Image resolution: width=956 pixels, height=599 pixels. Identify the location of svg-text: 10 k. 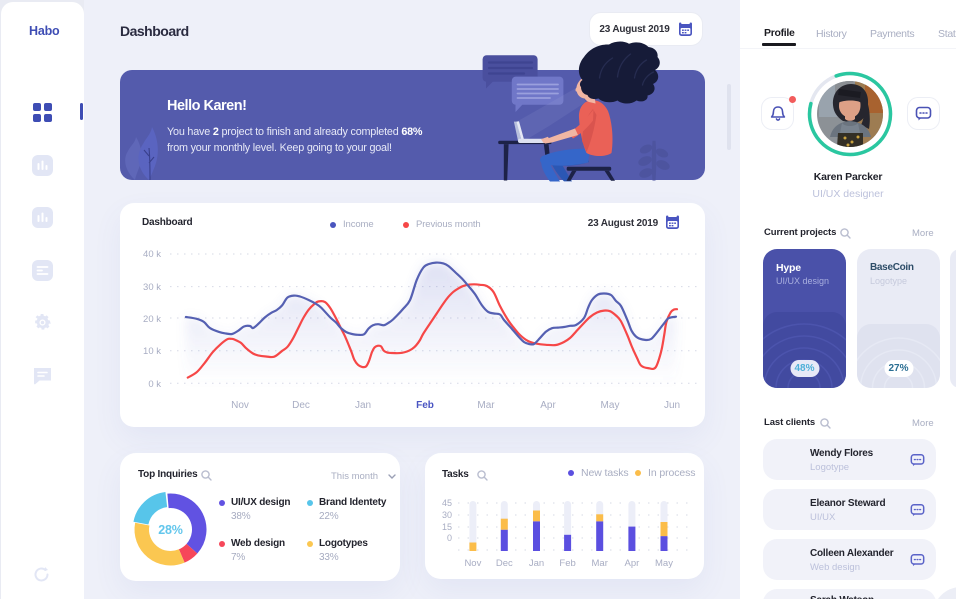
(152, 351).